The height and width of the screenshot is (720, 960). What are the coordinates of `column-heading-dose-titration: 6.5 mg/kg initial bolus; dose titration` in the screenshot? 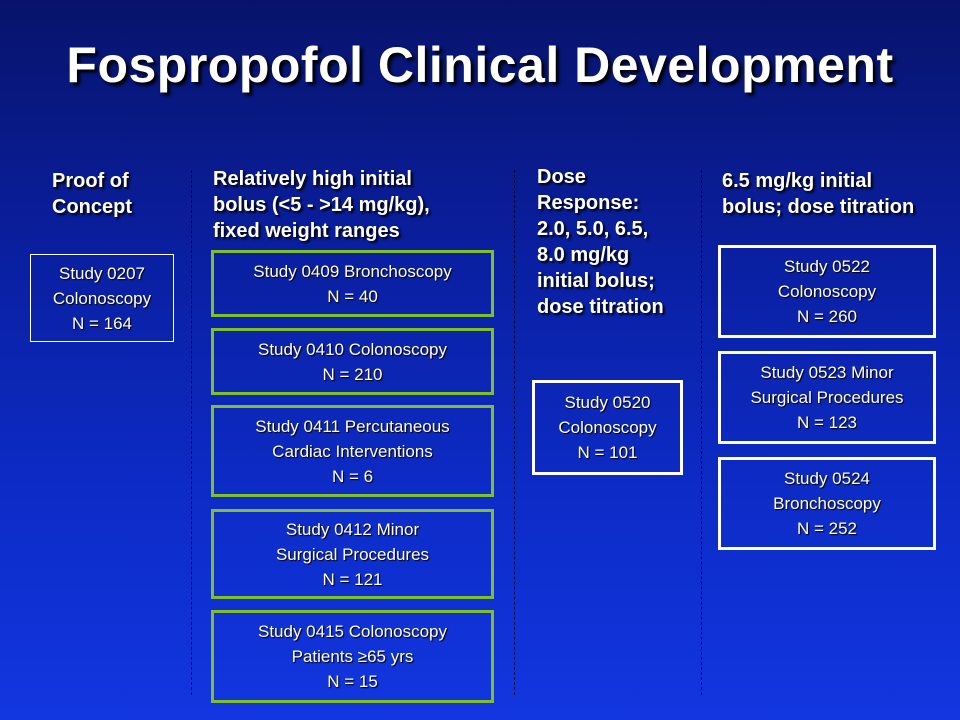 It's located at (818, 194).